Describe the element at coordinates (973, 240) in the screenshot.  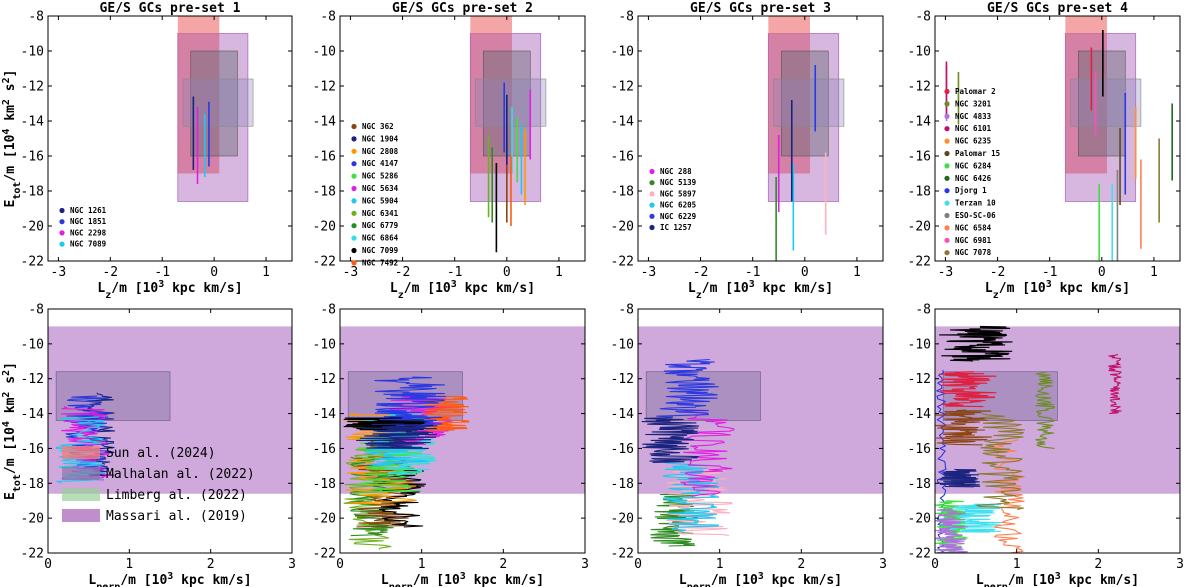
I see `legend-label: NGC 6981` at that location.